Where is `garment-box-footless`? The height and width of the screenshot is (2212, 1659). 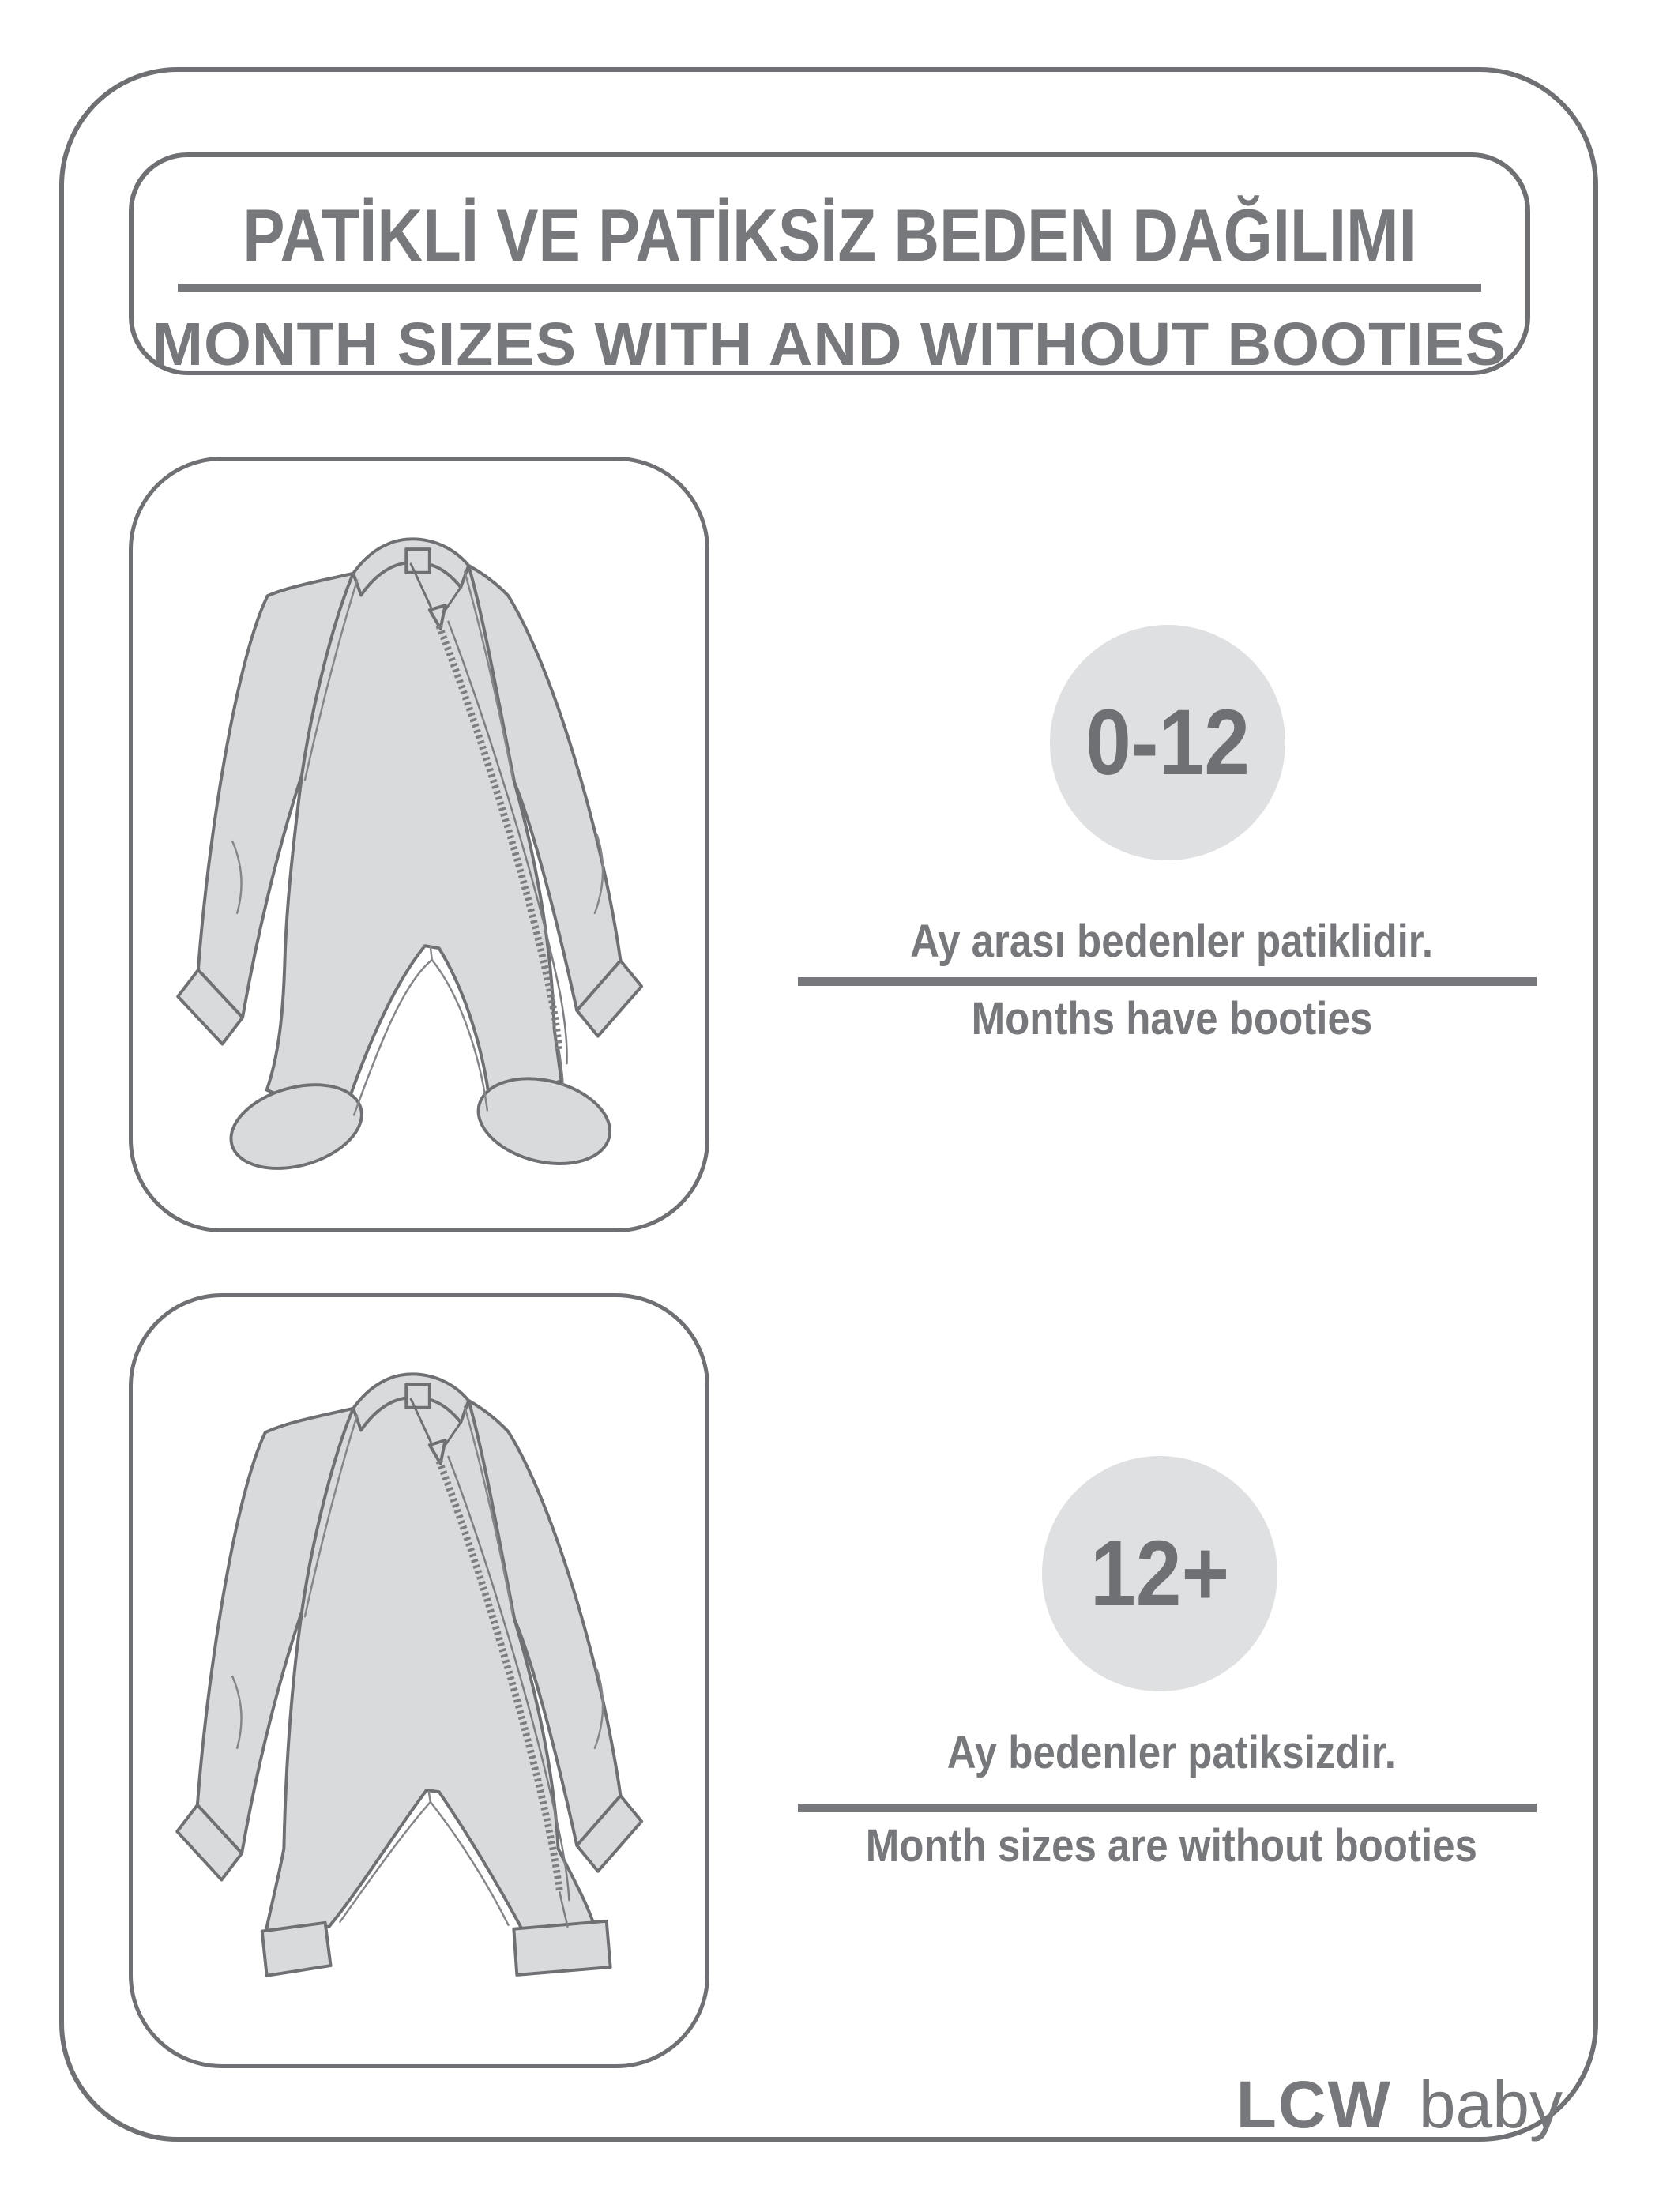
garment-box-footless is located at coordinates (419, 1681).